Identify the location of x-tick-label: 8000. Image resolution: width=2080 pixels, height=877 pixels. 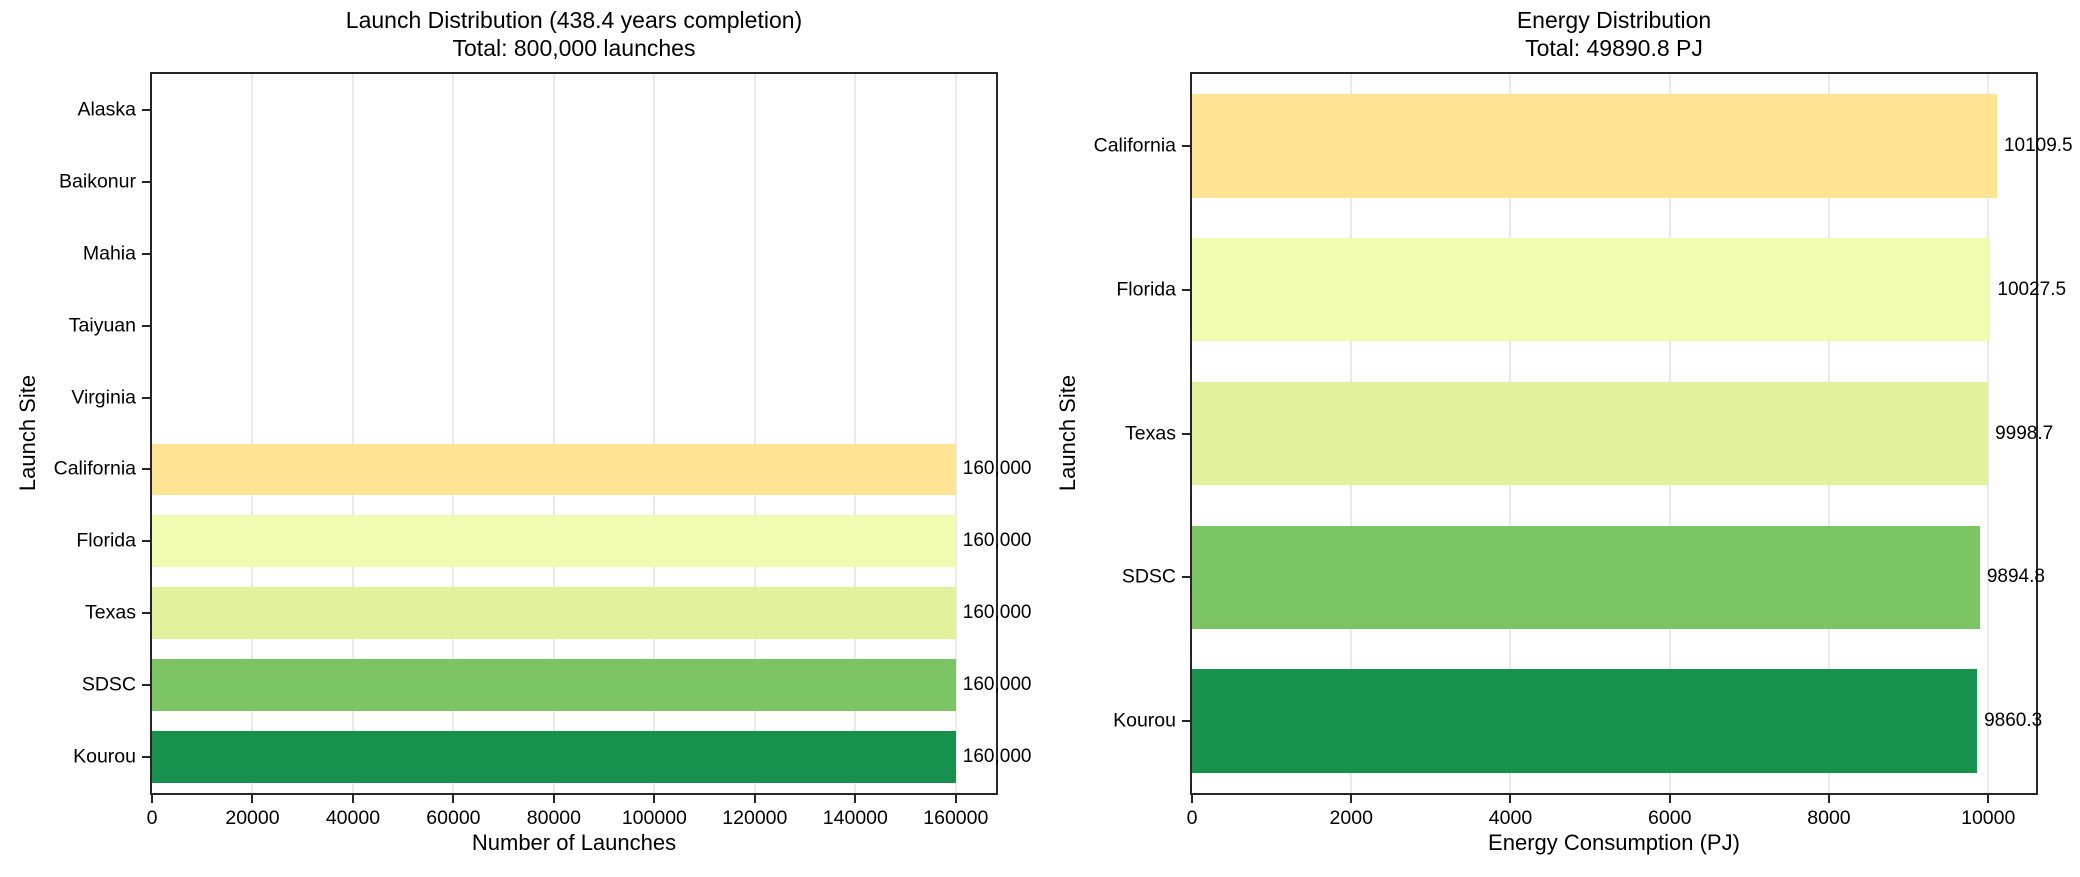
(1829, 818).